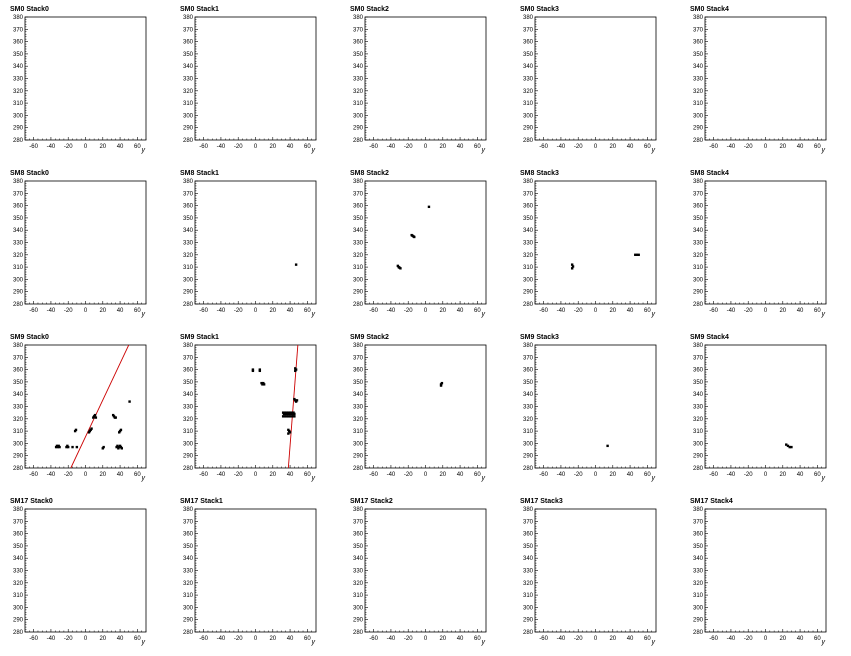 This screenshot has height=656, width=851. Describe the element at coordinates (709, 337) in the screenshot. I see `chart-title: SM9 Stack4` at that location.